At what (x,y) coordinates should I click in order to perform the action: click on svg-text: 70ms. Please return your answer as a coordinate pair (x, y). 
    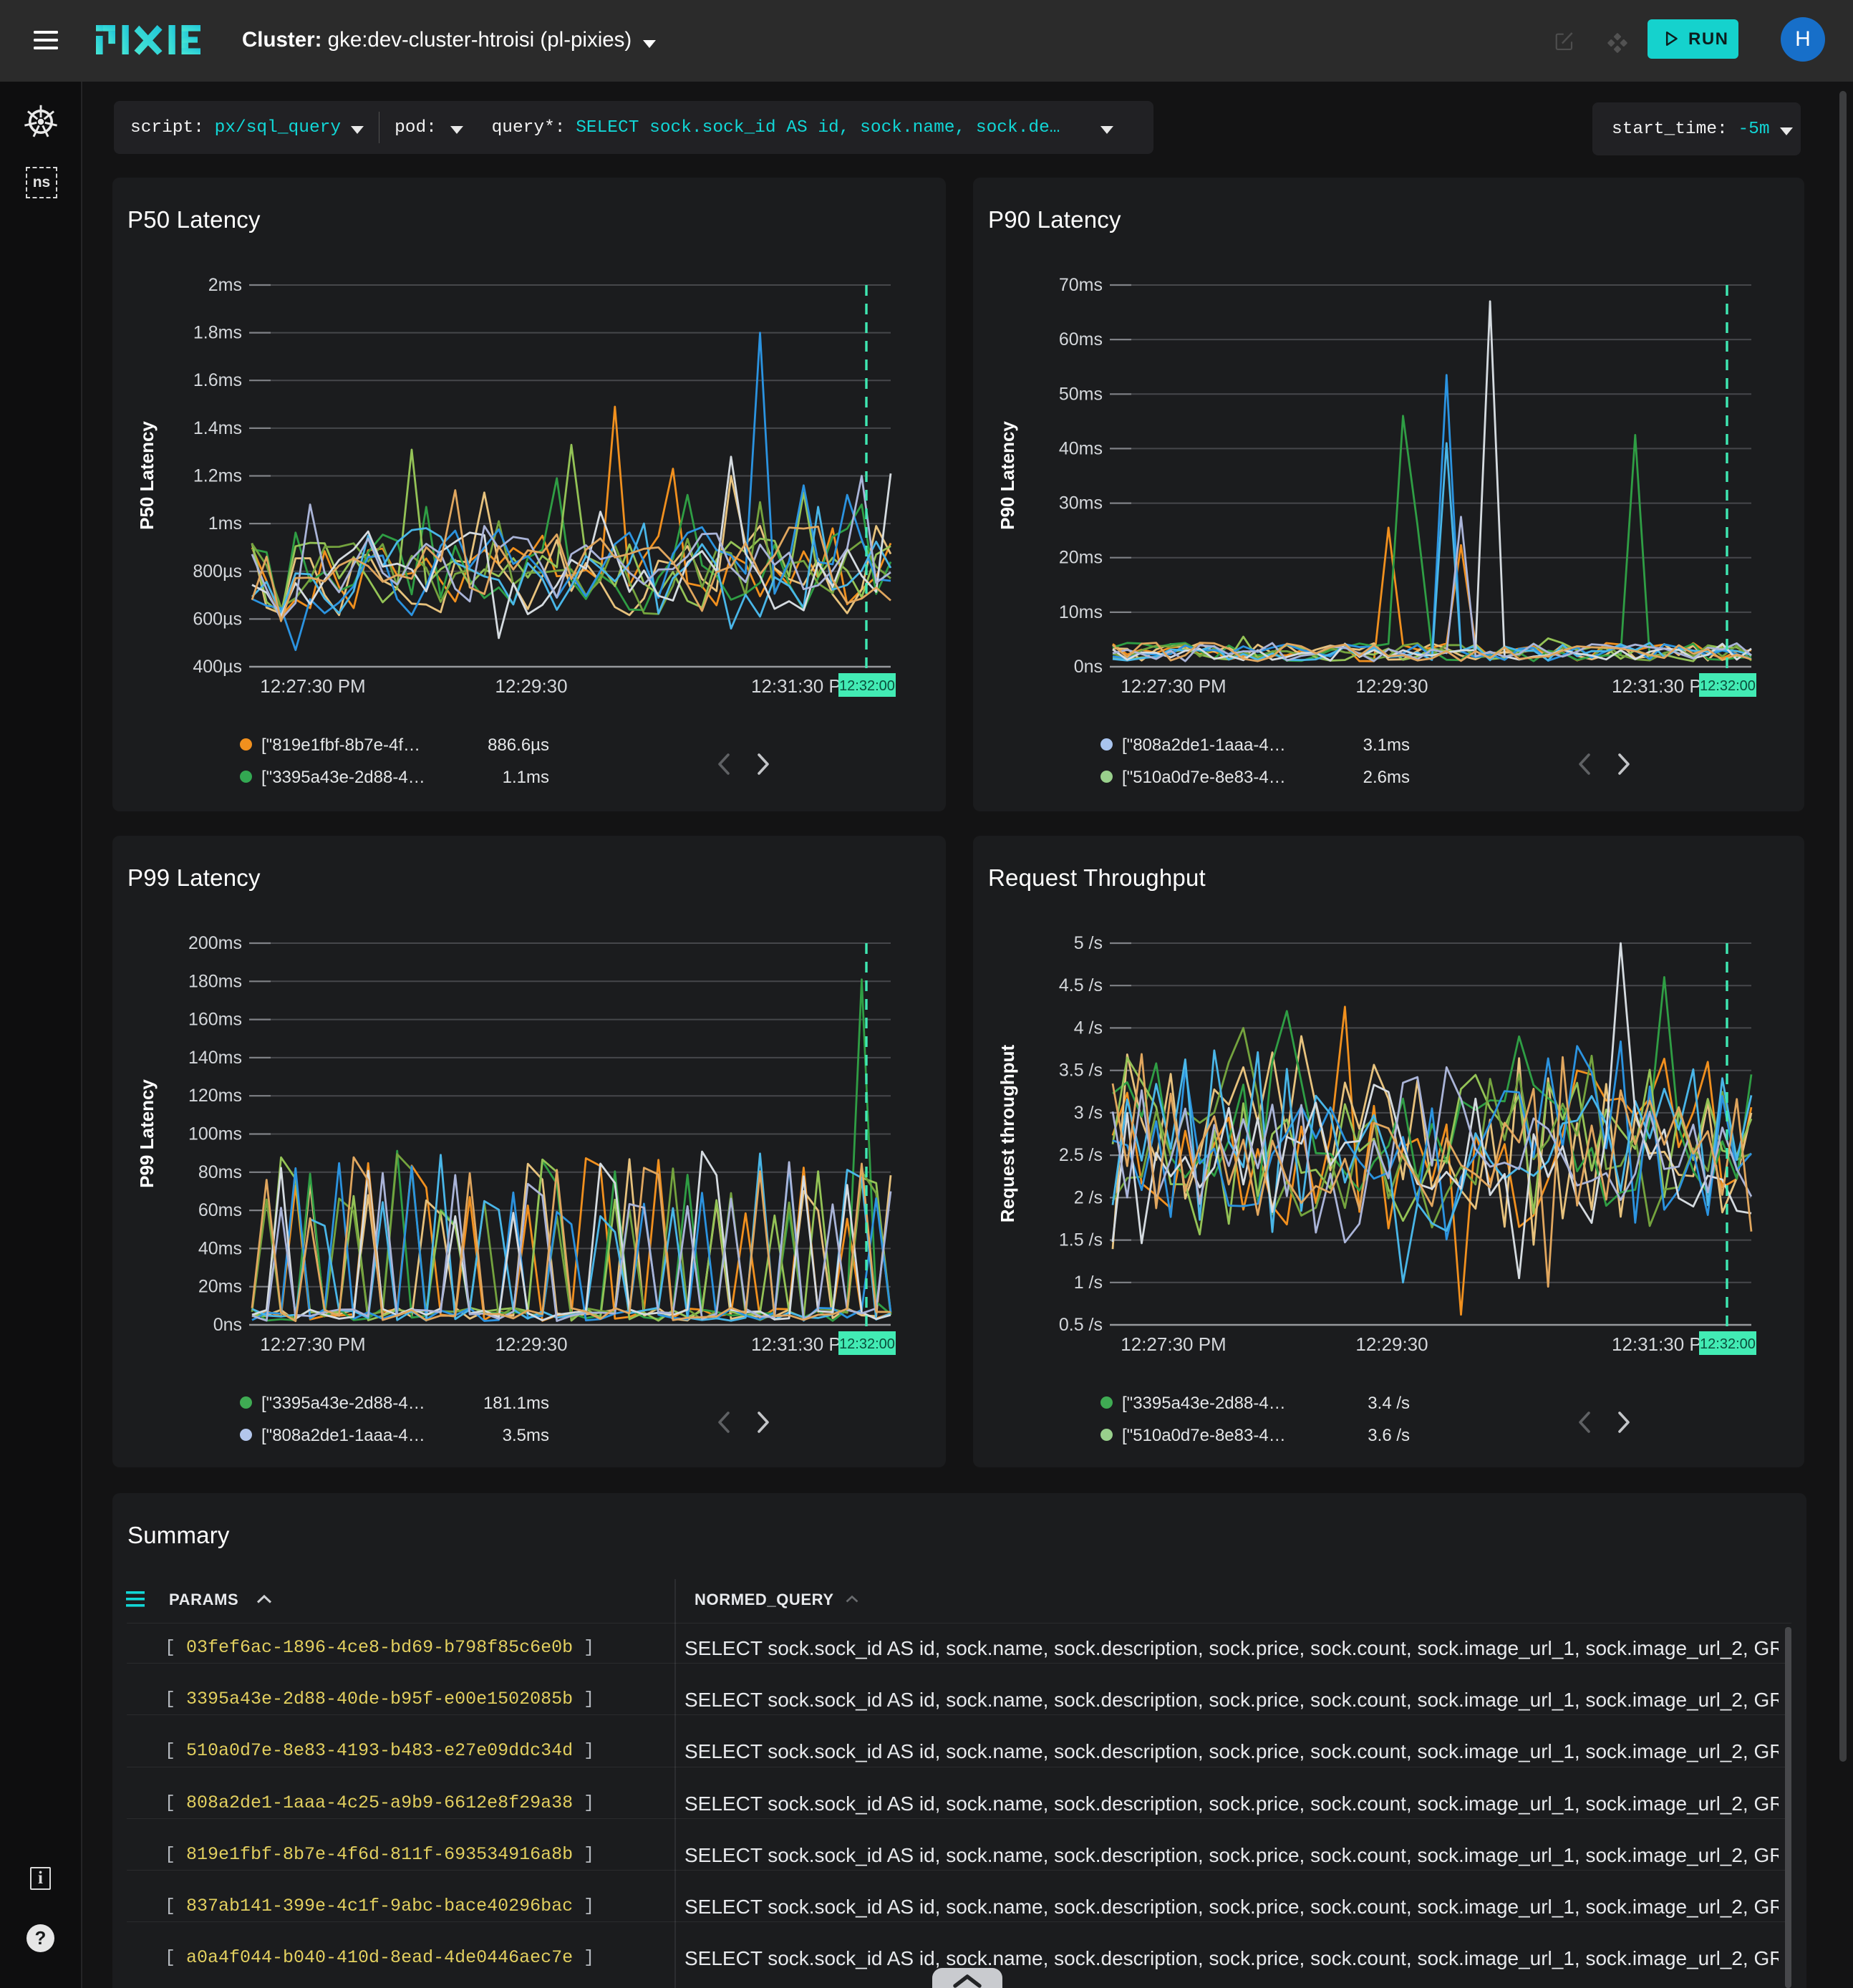
    Looking at the image, I should click on (1081, 285).